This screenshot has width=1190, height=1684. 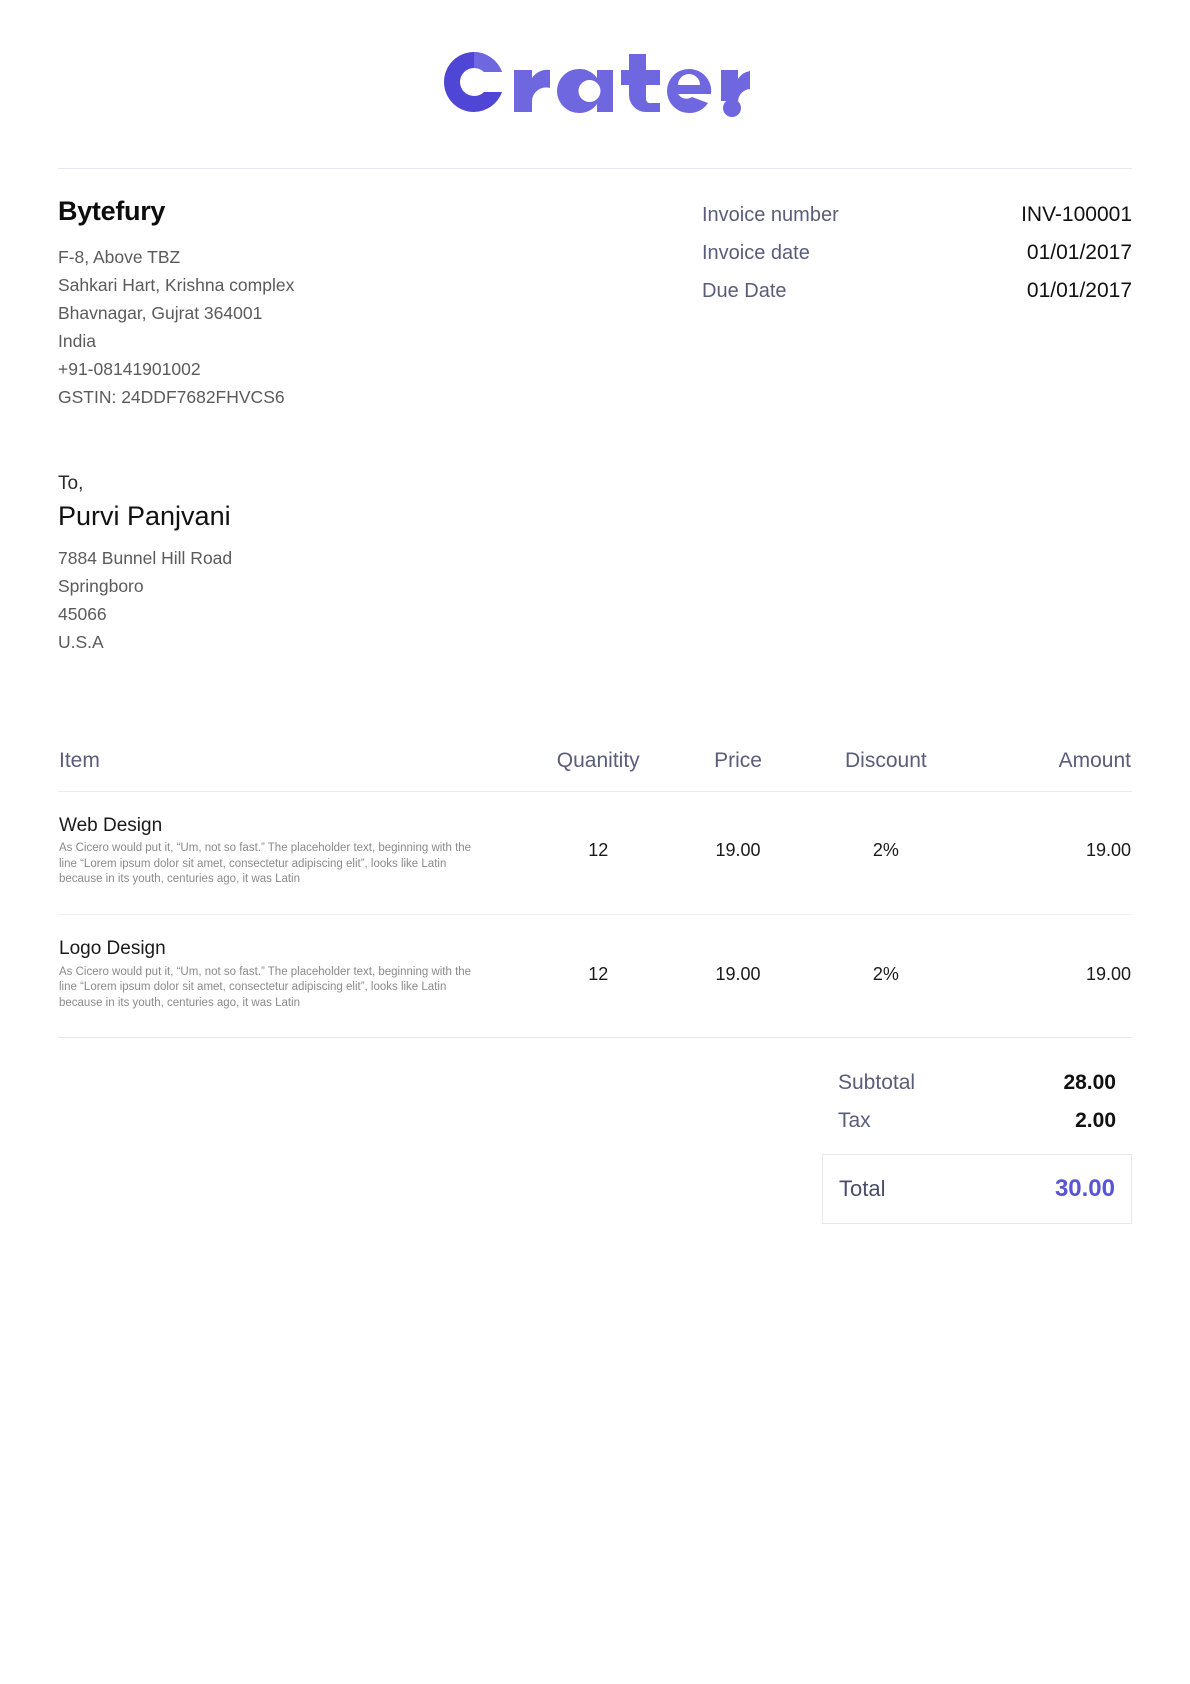 I want to click on total-value: 30.00, so click(x=1084, y=1189).